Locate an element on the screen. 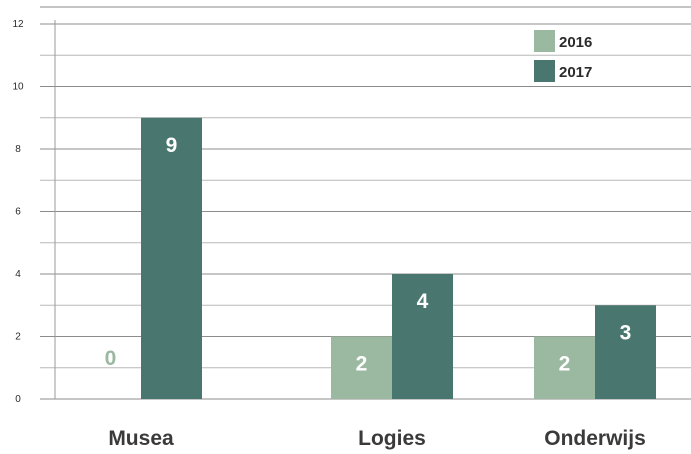  category-label-onderwijs: Onderwijs is located at coordinates (595, 438).